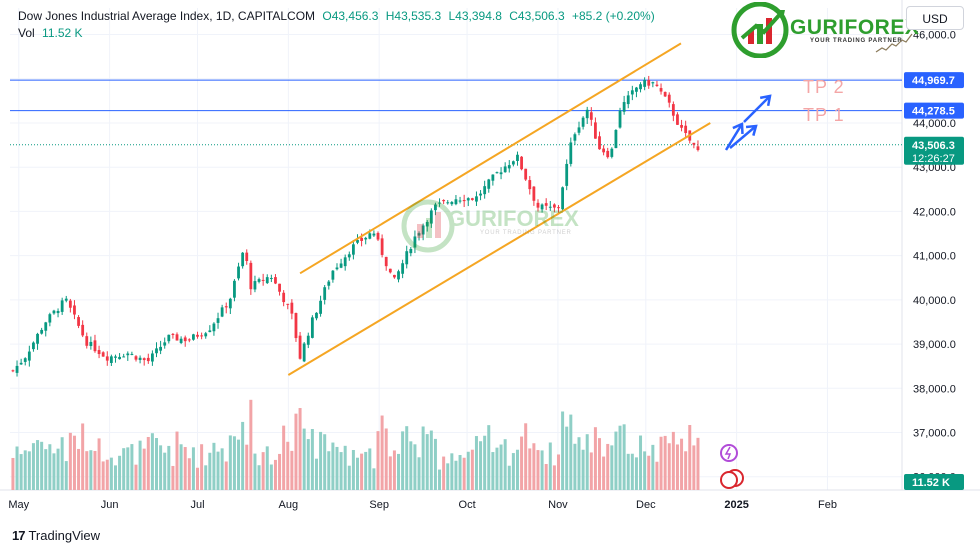 Image resolution: width=980 pixels, height=553 pixels. I want to click on y-tick-label: 41,000.0, so click(934, 257).